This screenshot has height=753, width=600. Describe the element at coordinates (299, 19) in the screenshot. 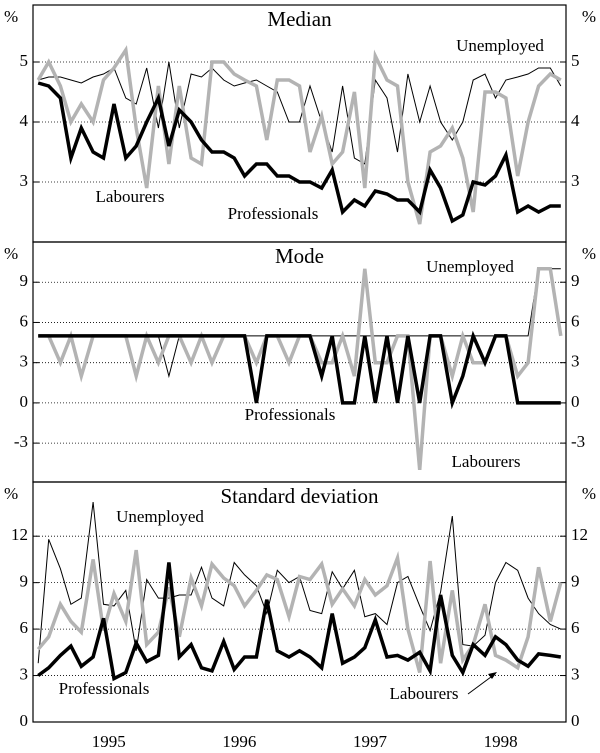

I see `panel-title: Median` at that location.